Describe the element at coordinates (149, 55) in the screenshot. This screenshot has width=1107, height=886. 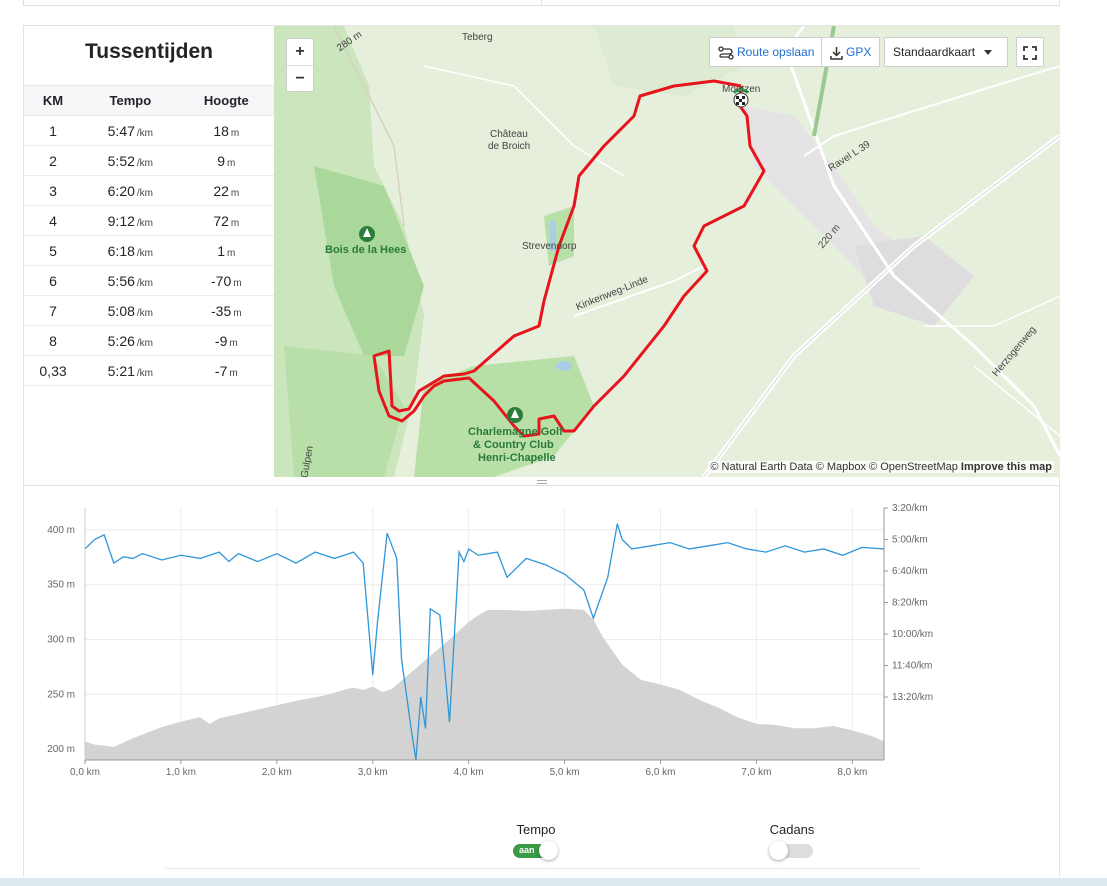
I see `splits-title: Tussentijden` at that location.